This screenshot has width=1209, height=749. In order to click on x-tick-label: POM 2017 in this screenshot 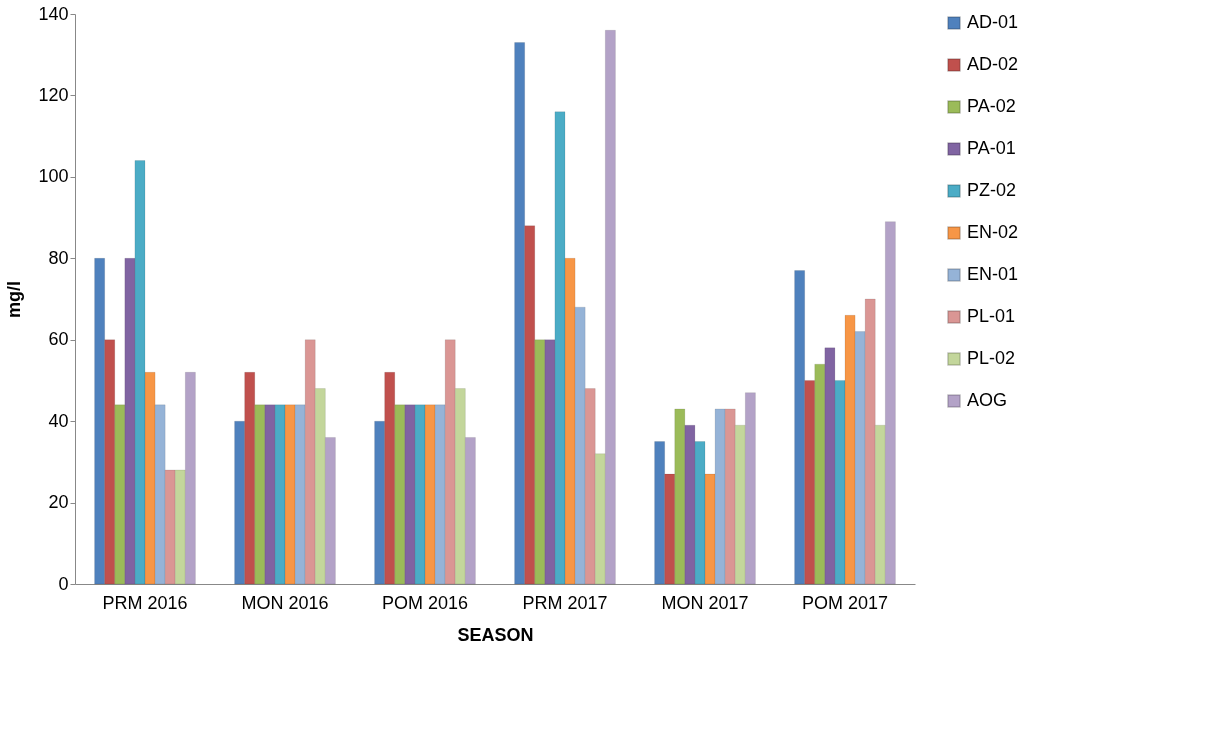, I will do `click(845, 602)`.